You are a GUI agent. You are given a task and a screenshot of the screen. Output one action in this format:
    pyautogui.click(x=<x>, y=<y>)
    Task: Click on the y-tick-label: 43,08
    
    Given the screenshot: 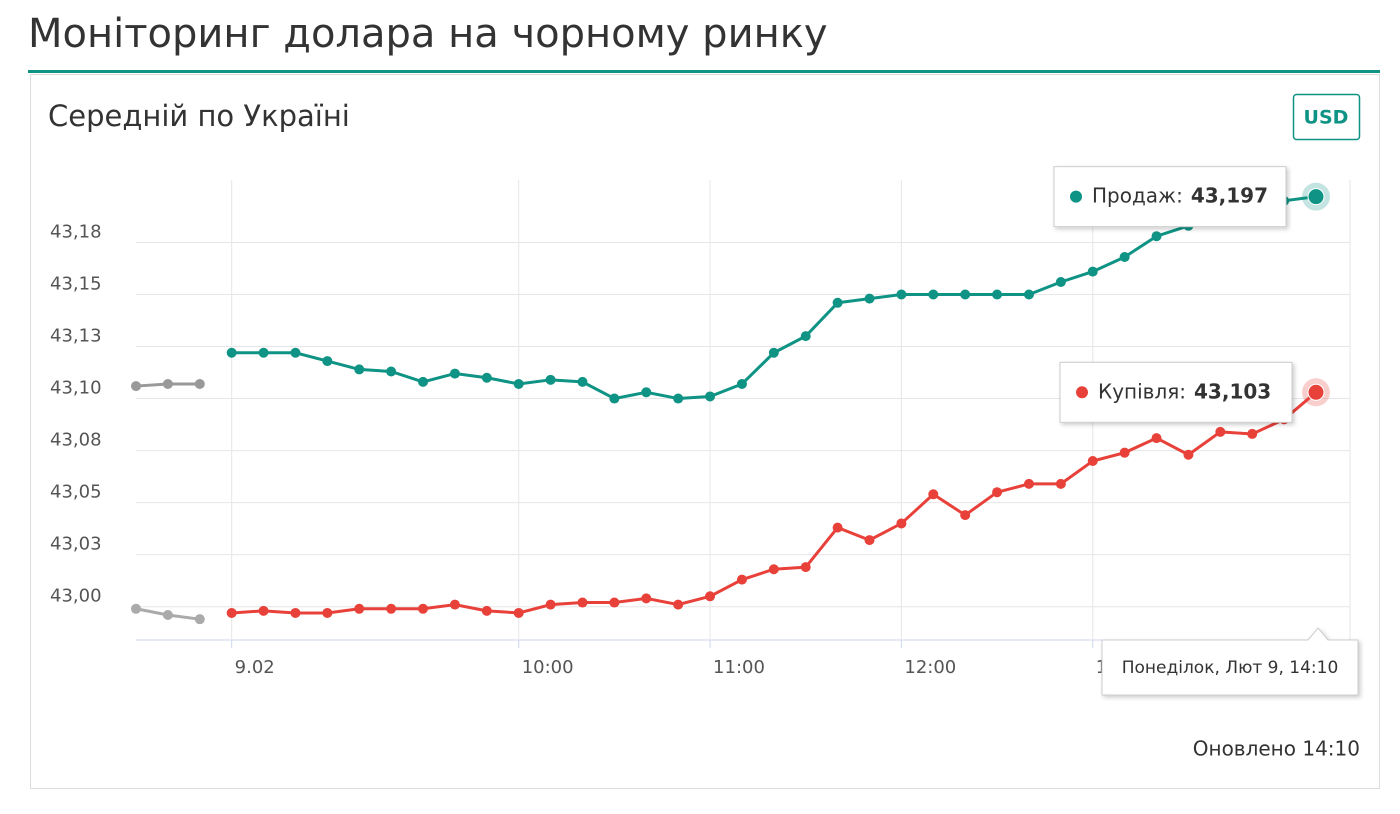 What is the action you would take?
    pyautogui.click(x=76, y=440)
    